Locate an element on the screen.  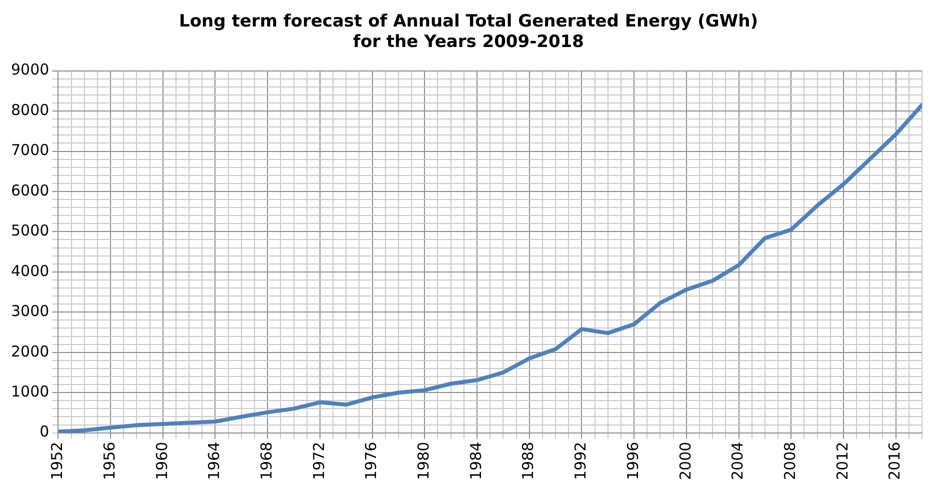
y-tick-label: 1000 is located at coordinates (30, 391).